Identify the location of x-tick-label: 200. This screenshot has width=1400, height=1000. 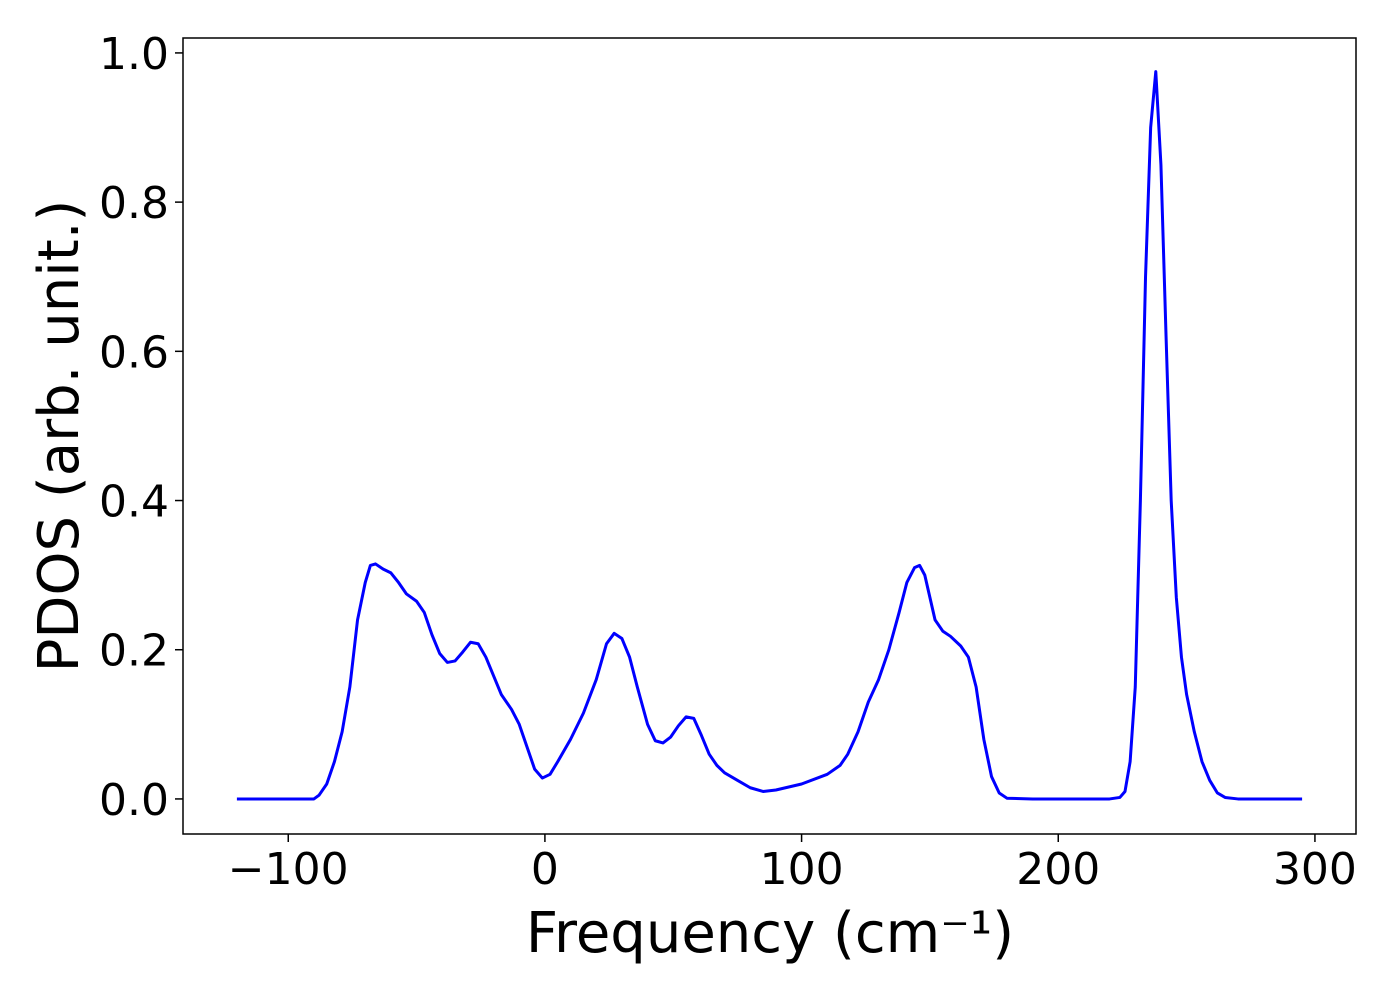
(1058, 869).